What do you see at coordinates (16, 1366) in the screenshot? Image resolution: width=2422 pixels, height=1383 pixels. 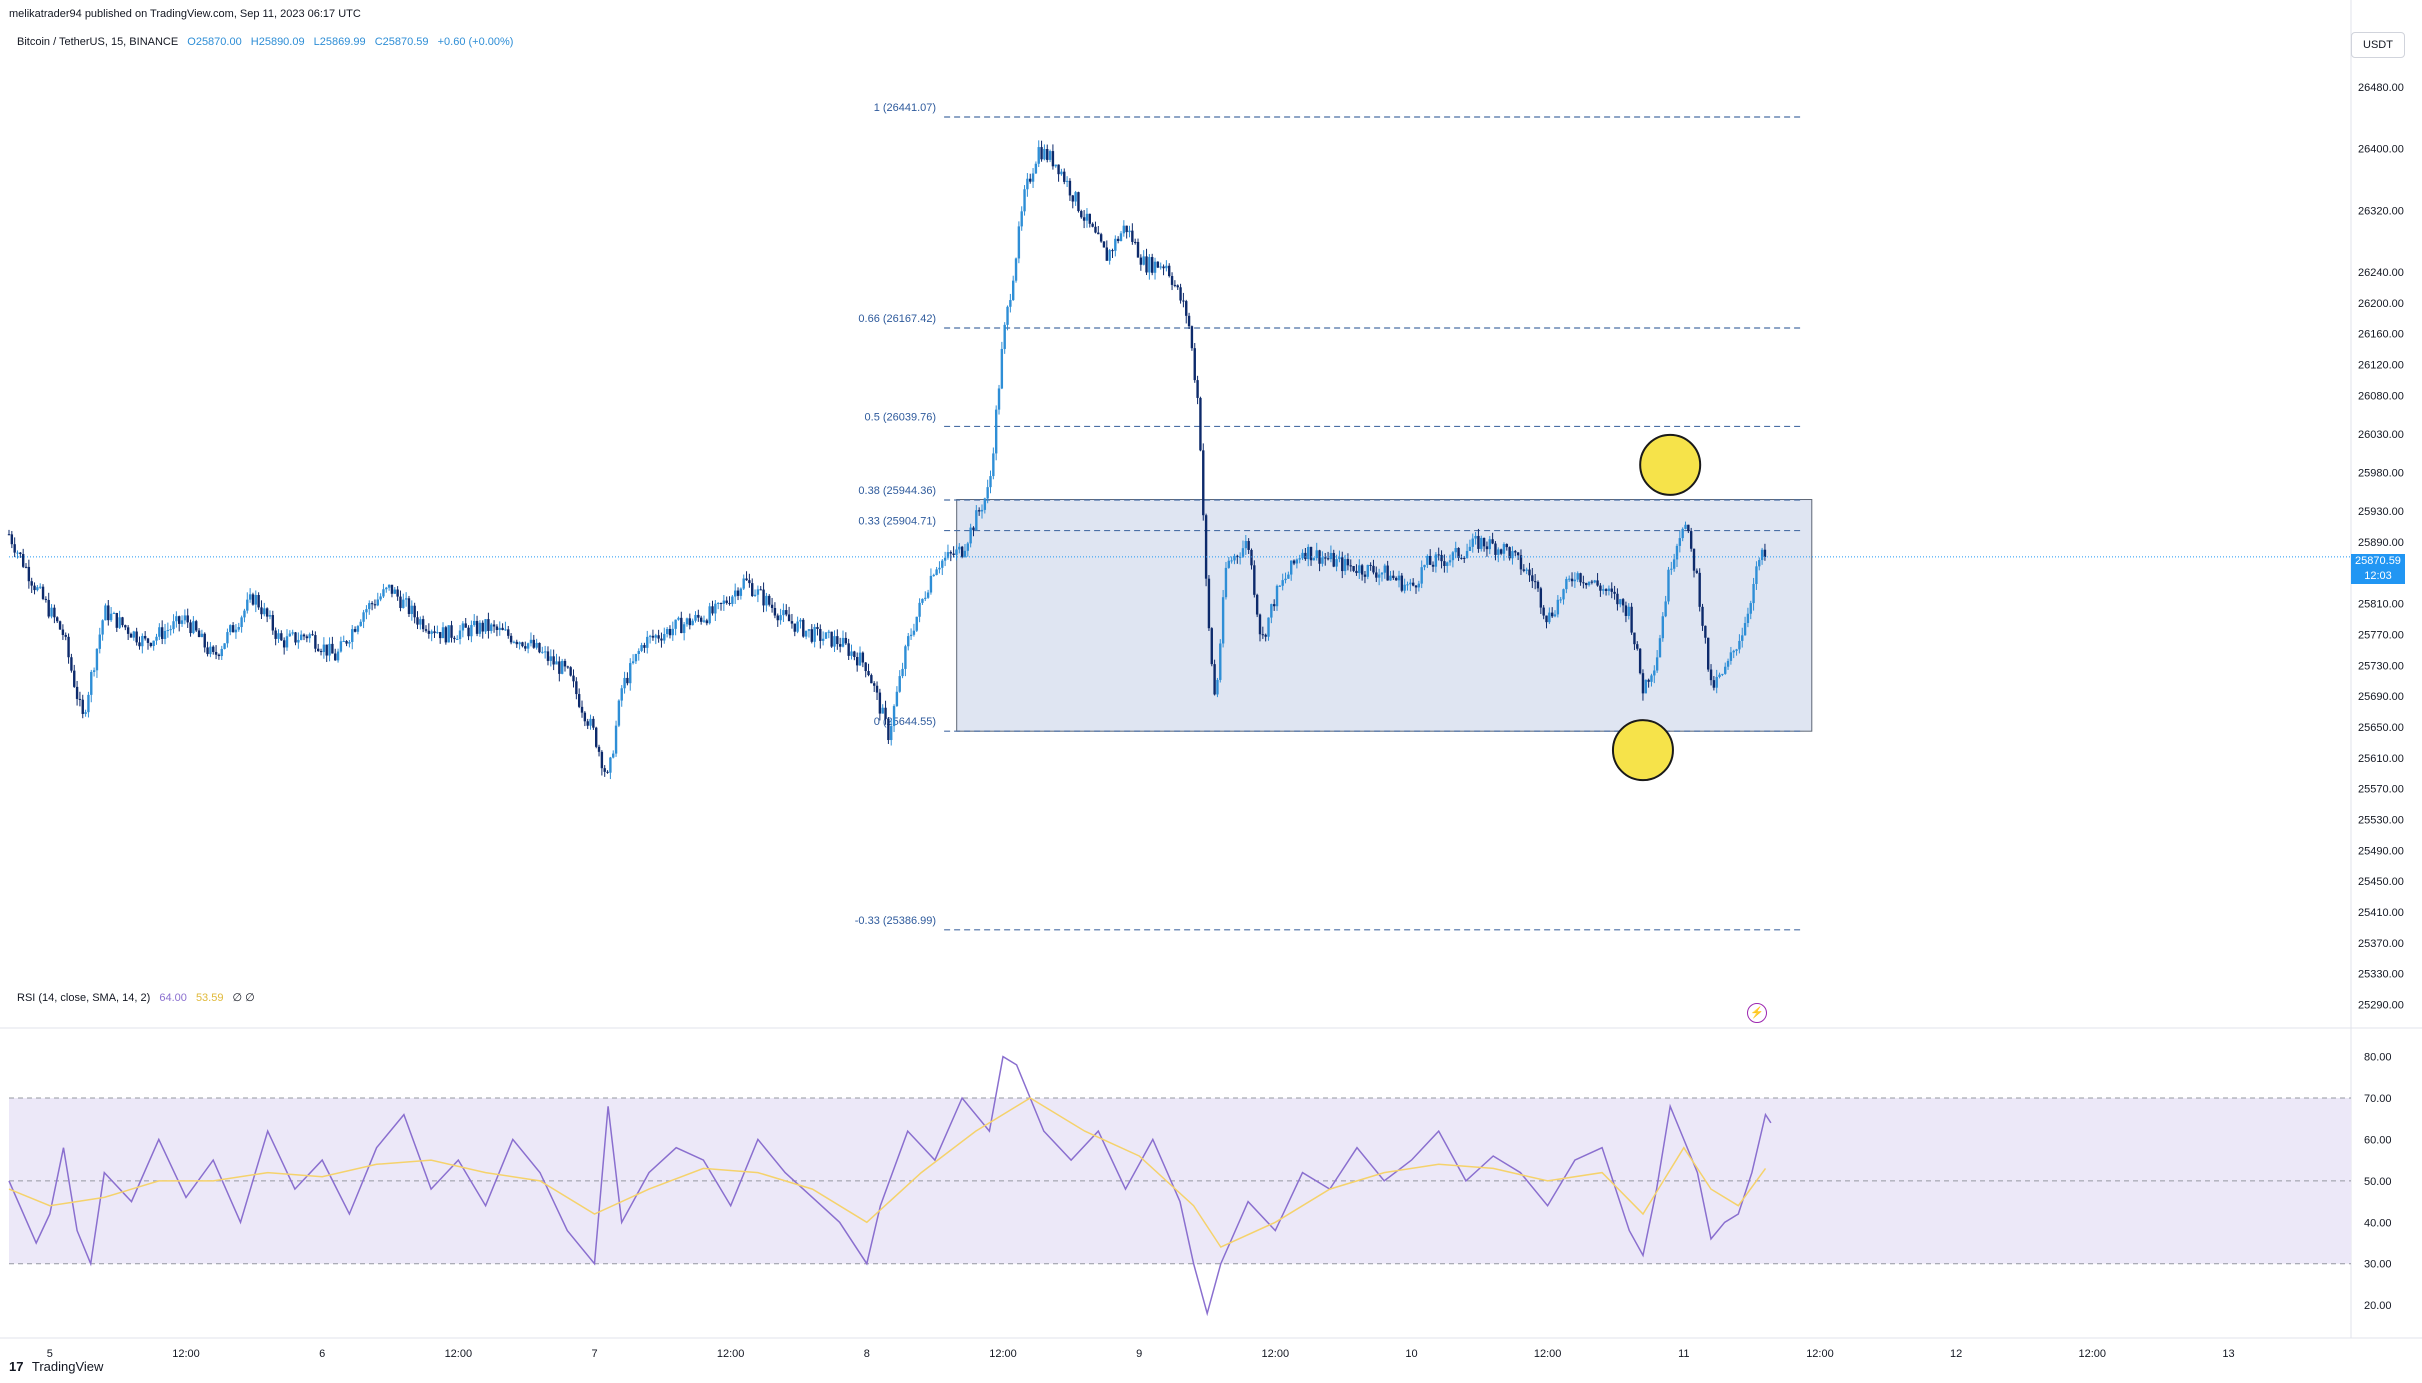 I see `logo-mark: 17` at bounding box center [16, 1366].